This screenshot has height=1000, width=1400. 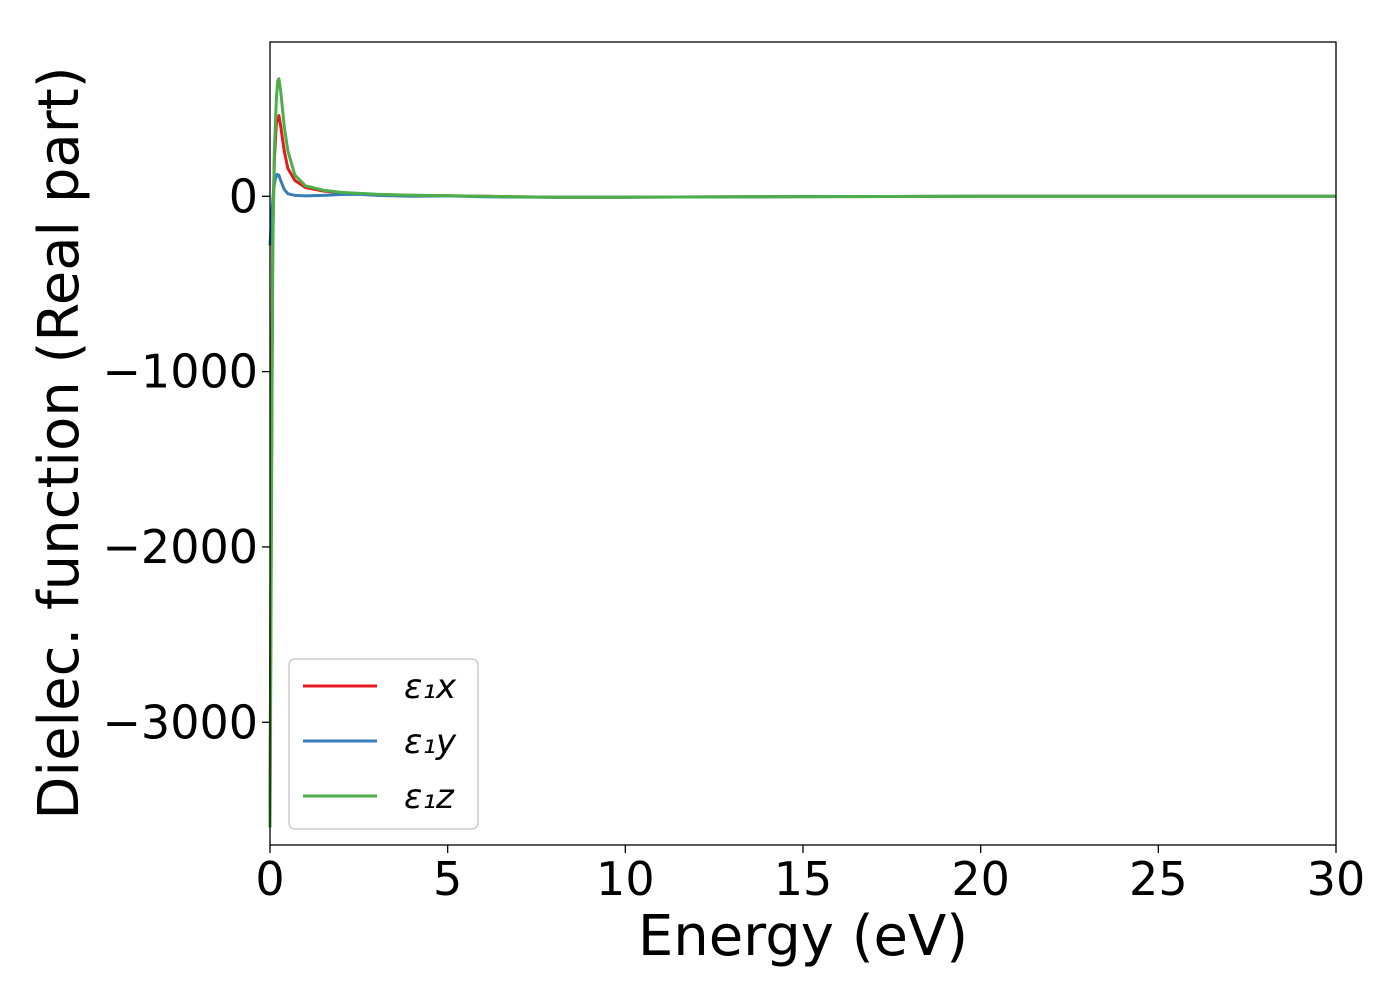 What do you see at coordinates (980, 879) in the screenshot?
I see `x-tick-label: 20` at bounding box center [980, 879].